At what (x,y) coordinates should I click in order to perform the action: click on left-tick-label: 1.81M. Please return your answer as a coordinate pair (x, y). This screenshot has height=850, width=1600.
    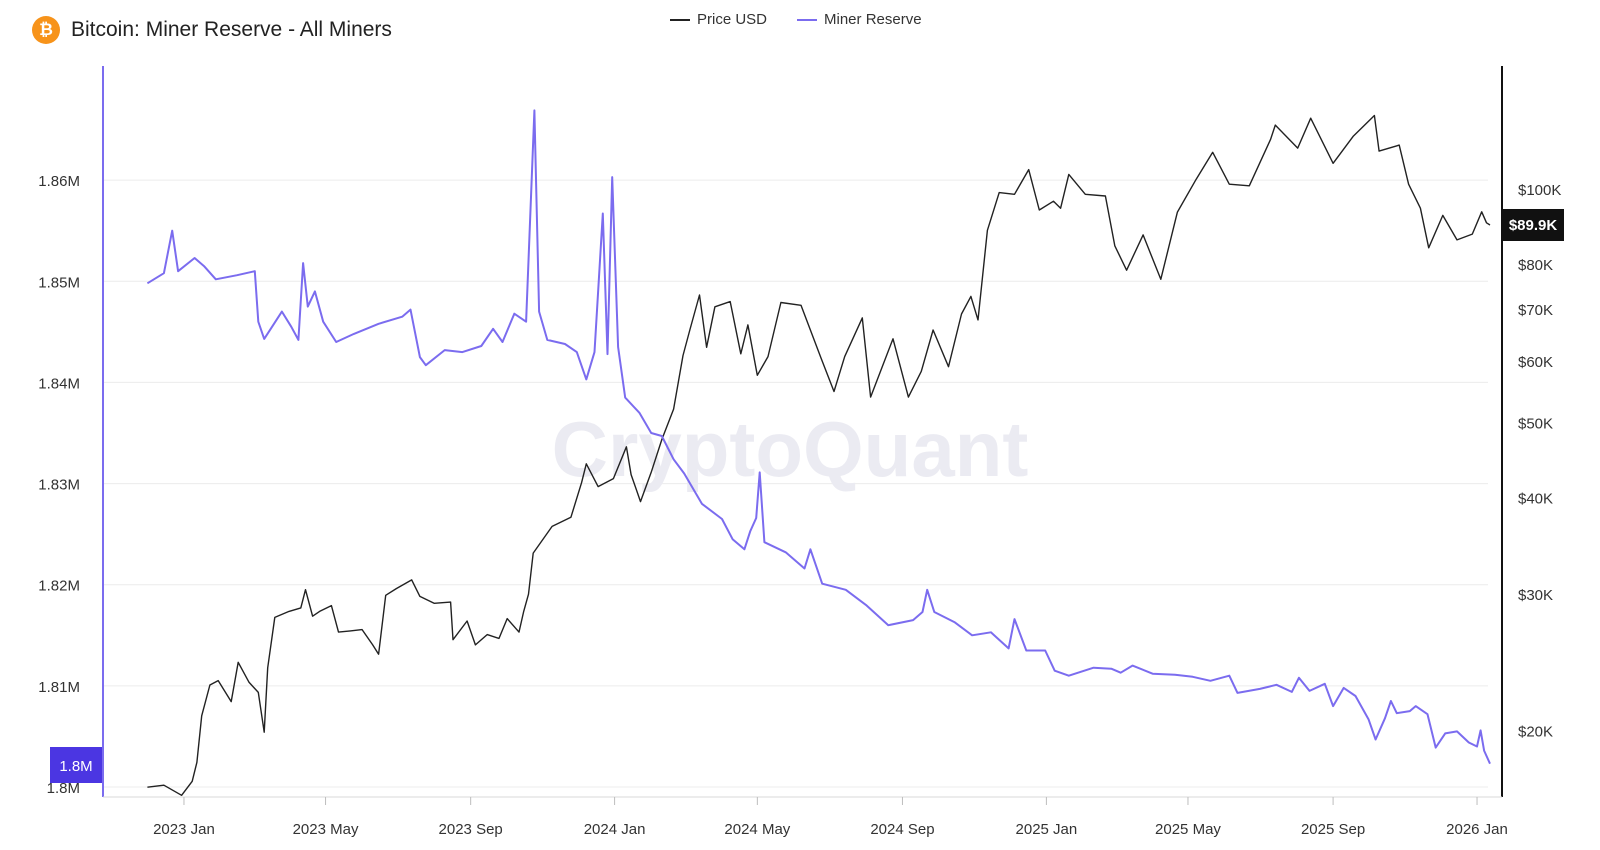
    Looking at the image, I should click on (59, 687).